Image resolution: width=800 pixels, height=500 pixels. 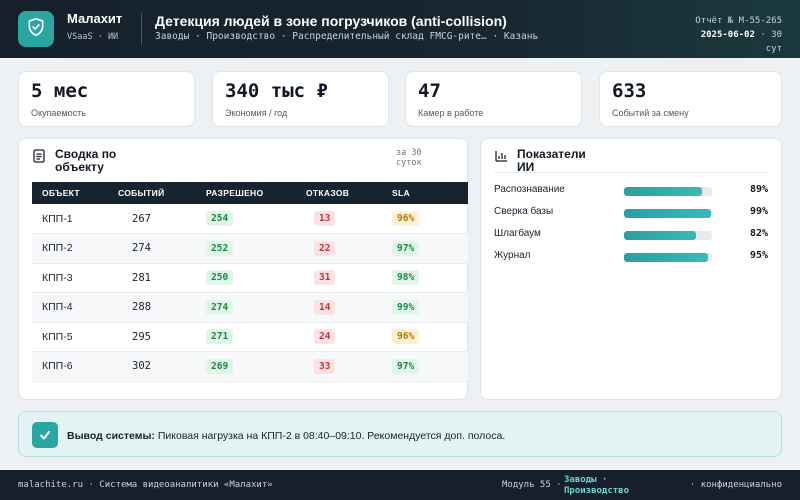 I want to click on metric-row: Журнал 95%, so click(x=631, y=257).